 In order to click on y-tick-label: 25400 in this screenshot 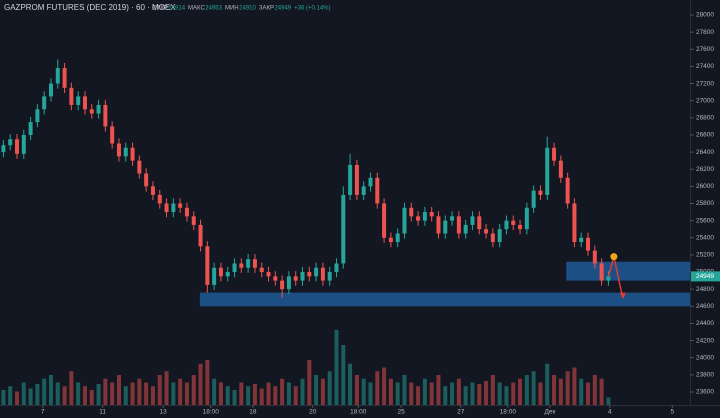, I will do `click(705, 237)`.